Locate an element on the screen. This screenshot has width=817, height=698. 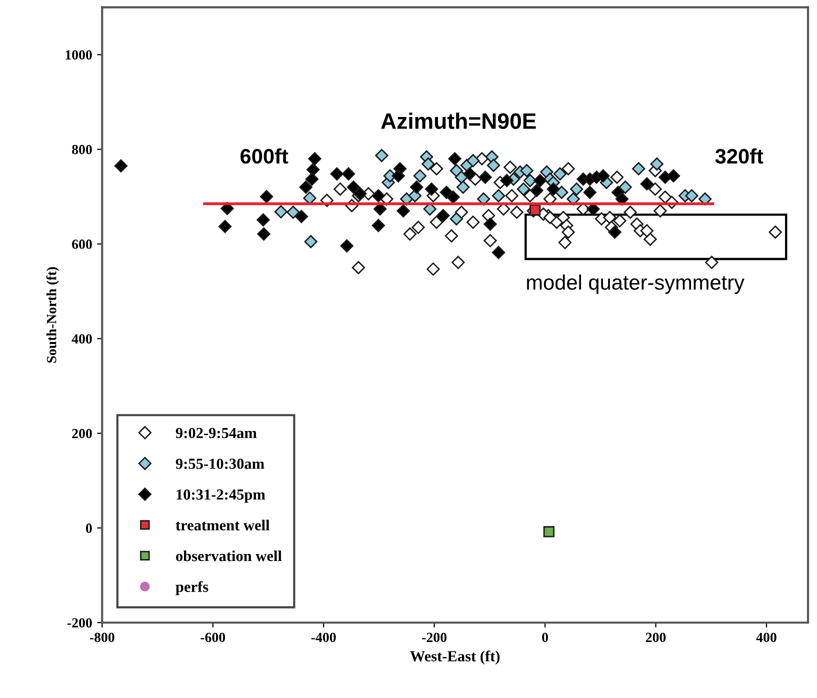
y-tick-label: 200 is located at coordinates (82, 433).